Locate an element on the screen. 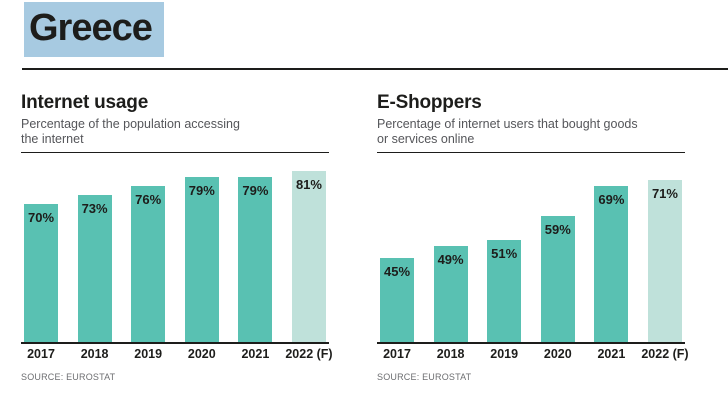 This screenshot has height=410, width=728. bar: 70% is located at coordinates (41, 273).